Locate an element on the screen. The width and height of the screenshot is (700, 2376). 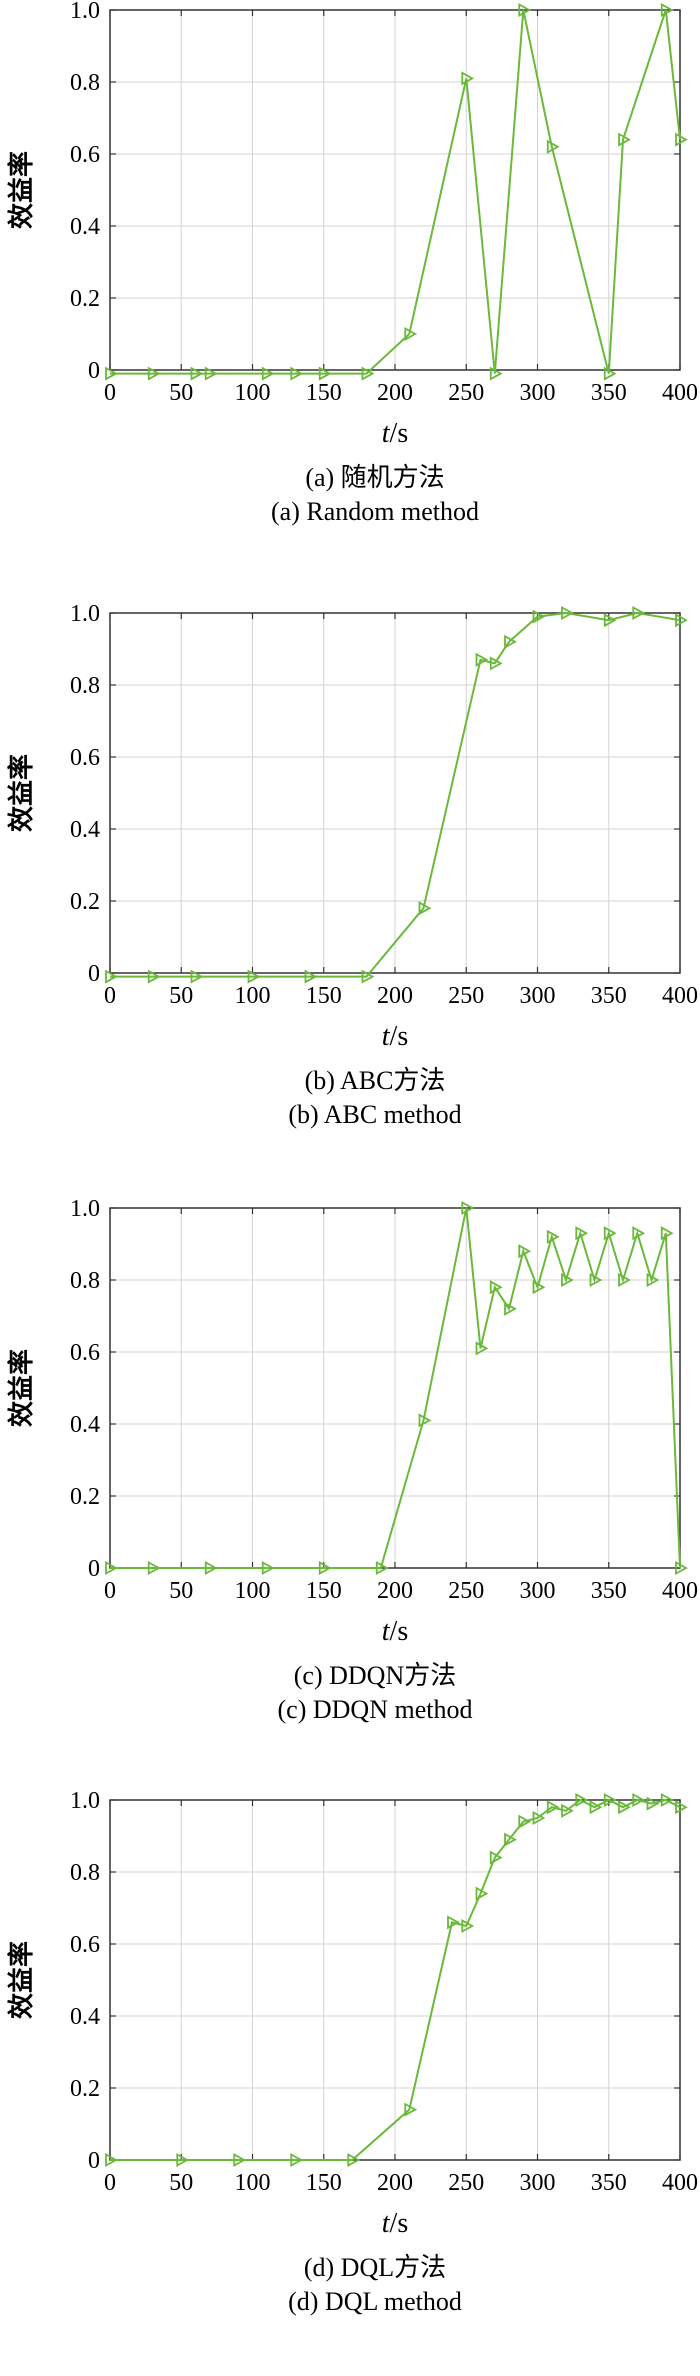
x-tick-label: 250 is located at coordinates (466, 996).